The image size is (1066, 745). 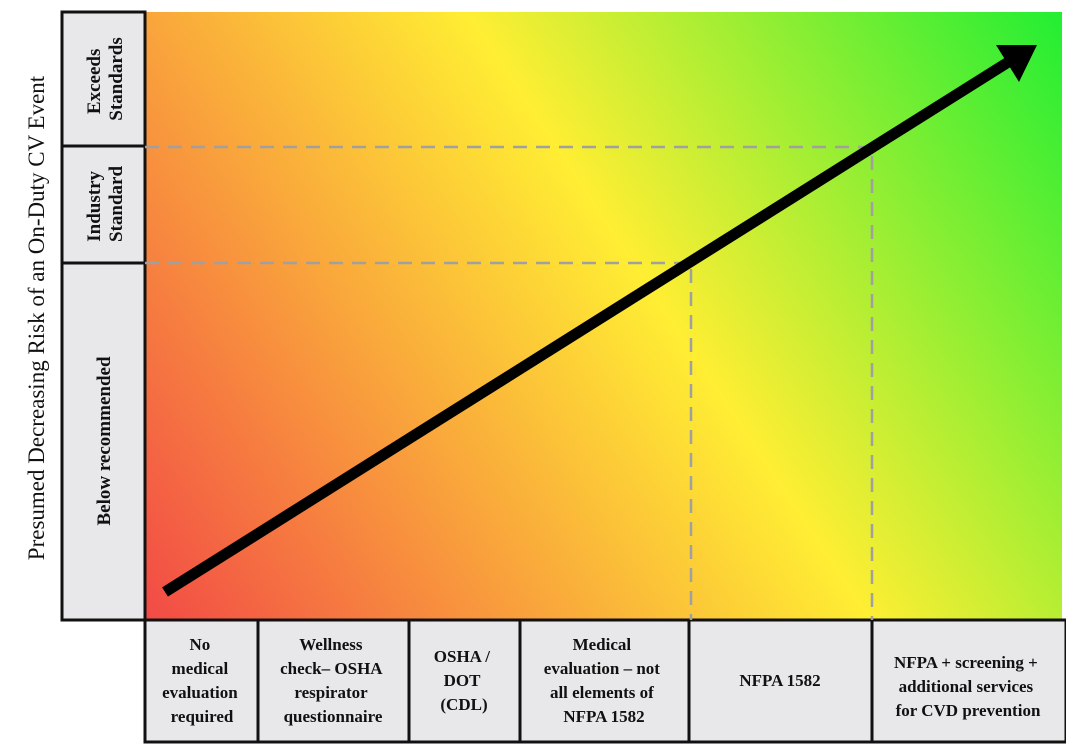 I want to click on level-label-line: Standards, so click(x=116, y=78).